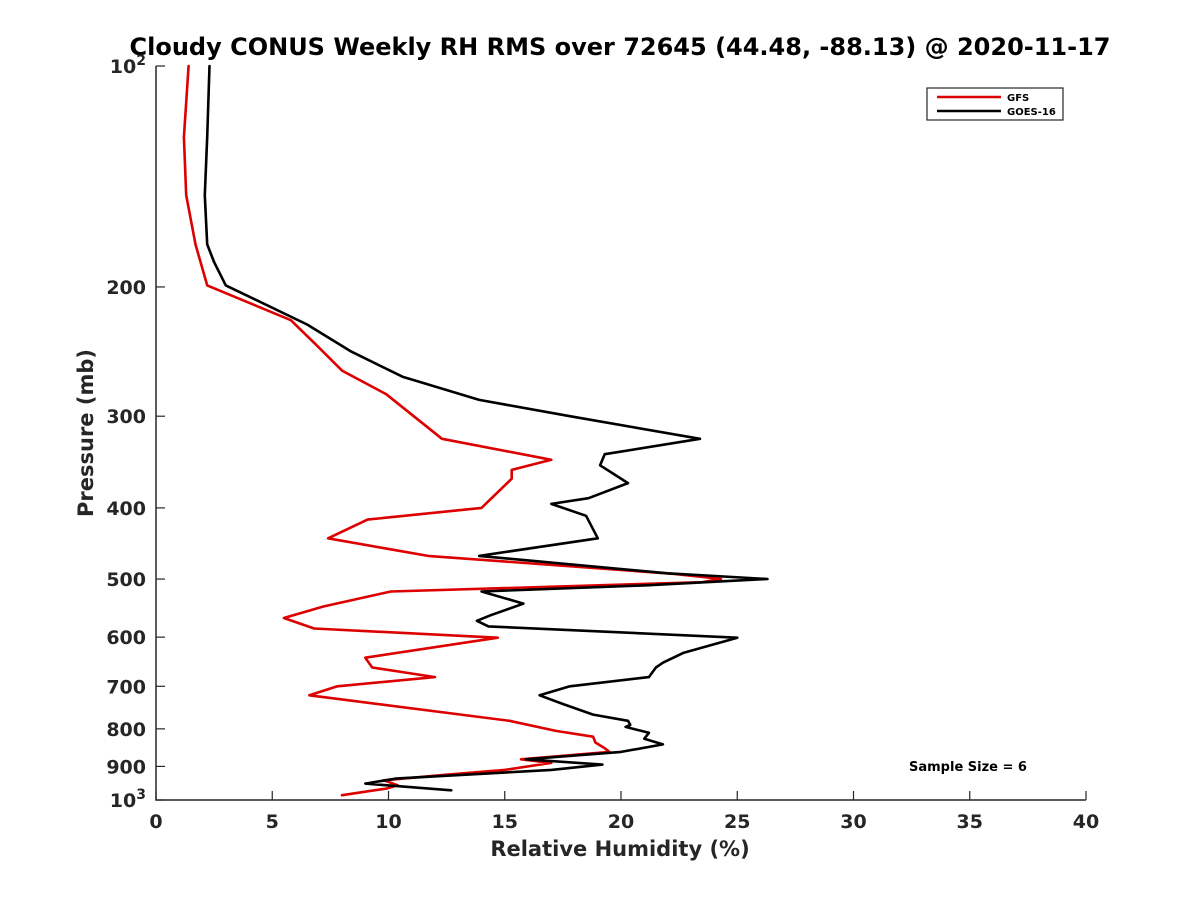  What do you see at coordinates (128, 65) in the screenshot?
I see `y-tick-label: 10²` at bounding box center [128, 65].